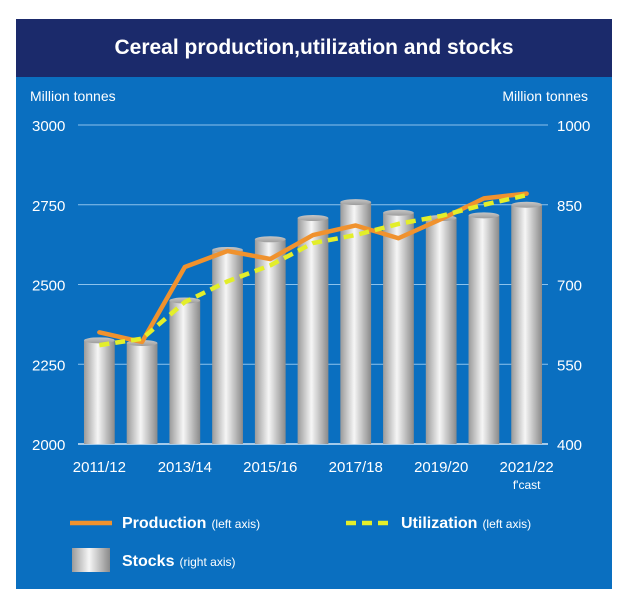 This screenshot has width=632, height=614. Describe the element at coordinates (466, 523) in the screenshot. I see `legend-utilization-label: Utilization (left axis)` at that location.